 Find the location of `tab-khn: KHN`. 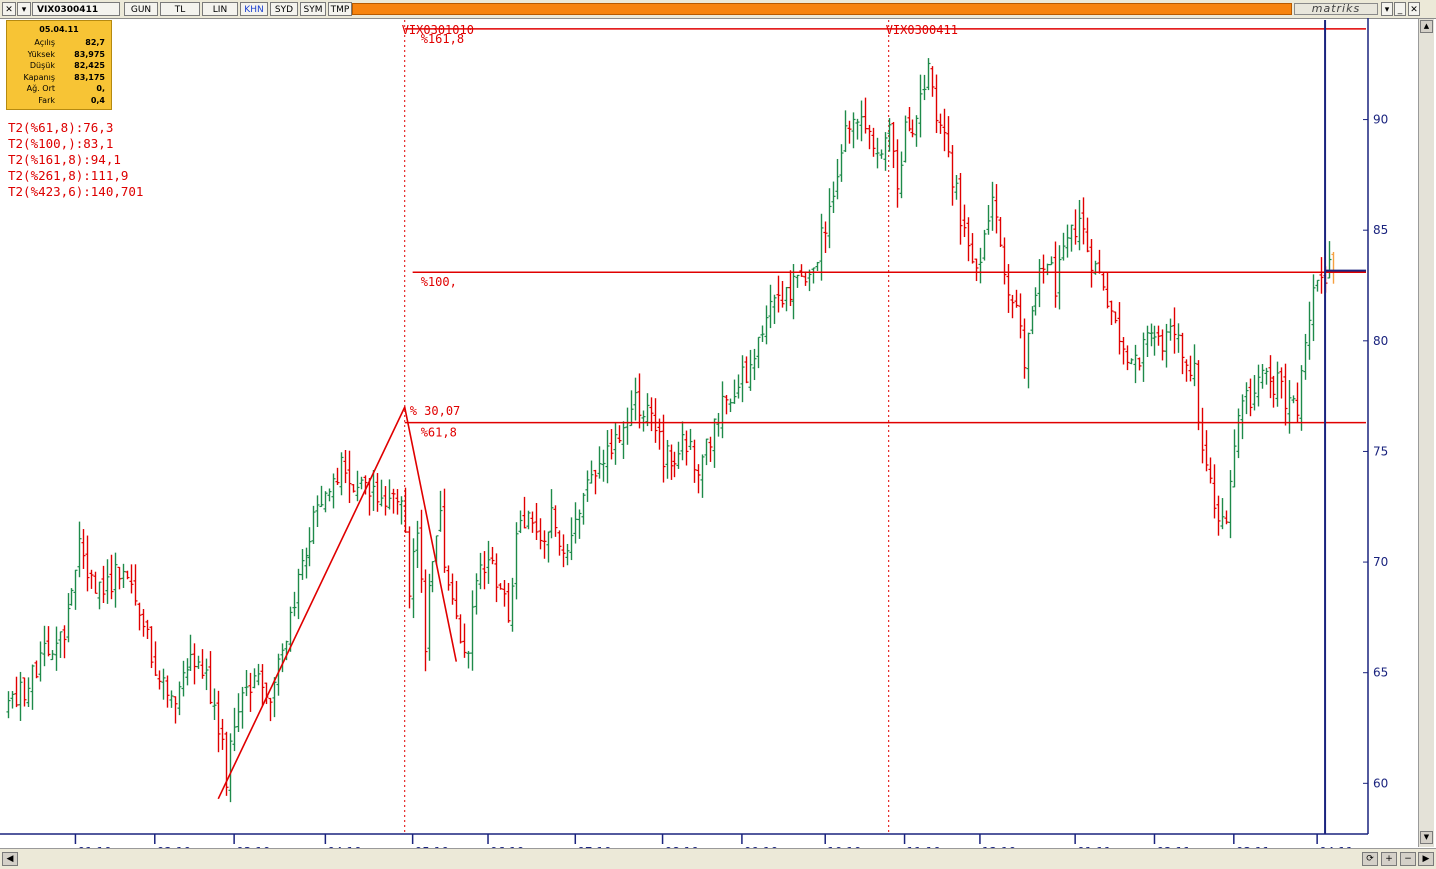

tab-khn: KHN is located at coordinates (254, 9).